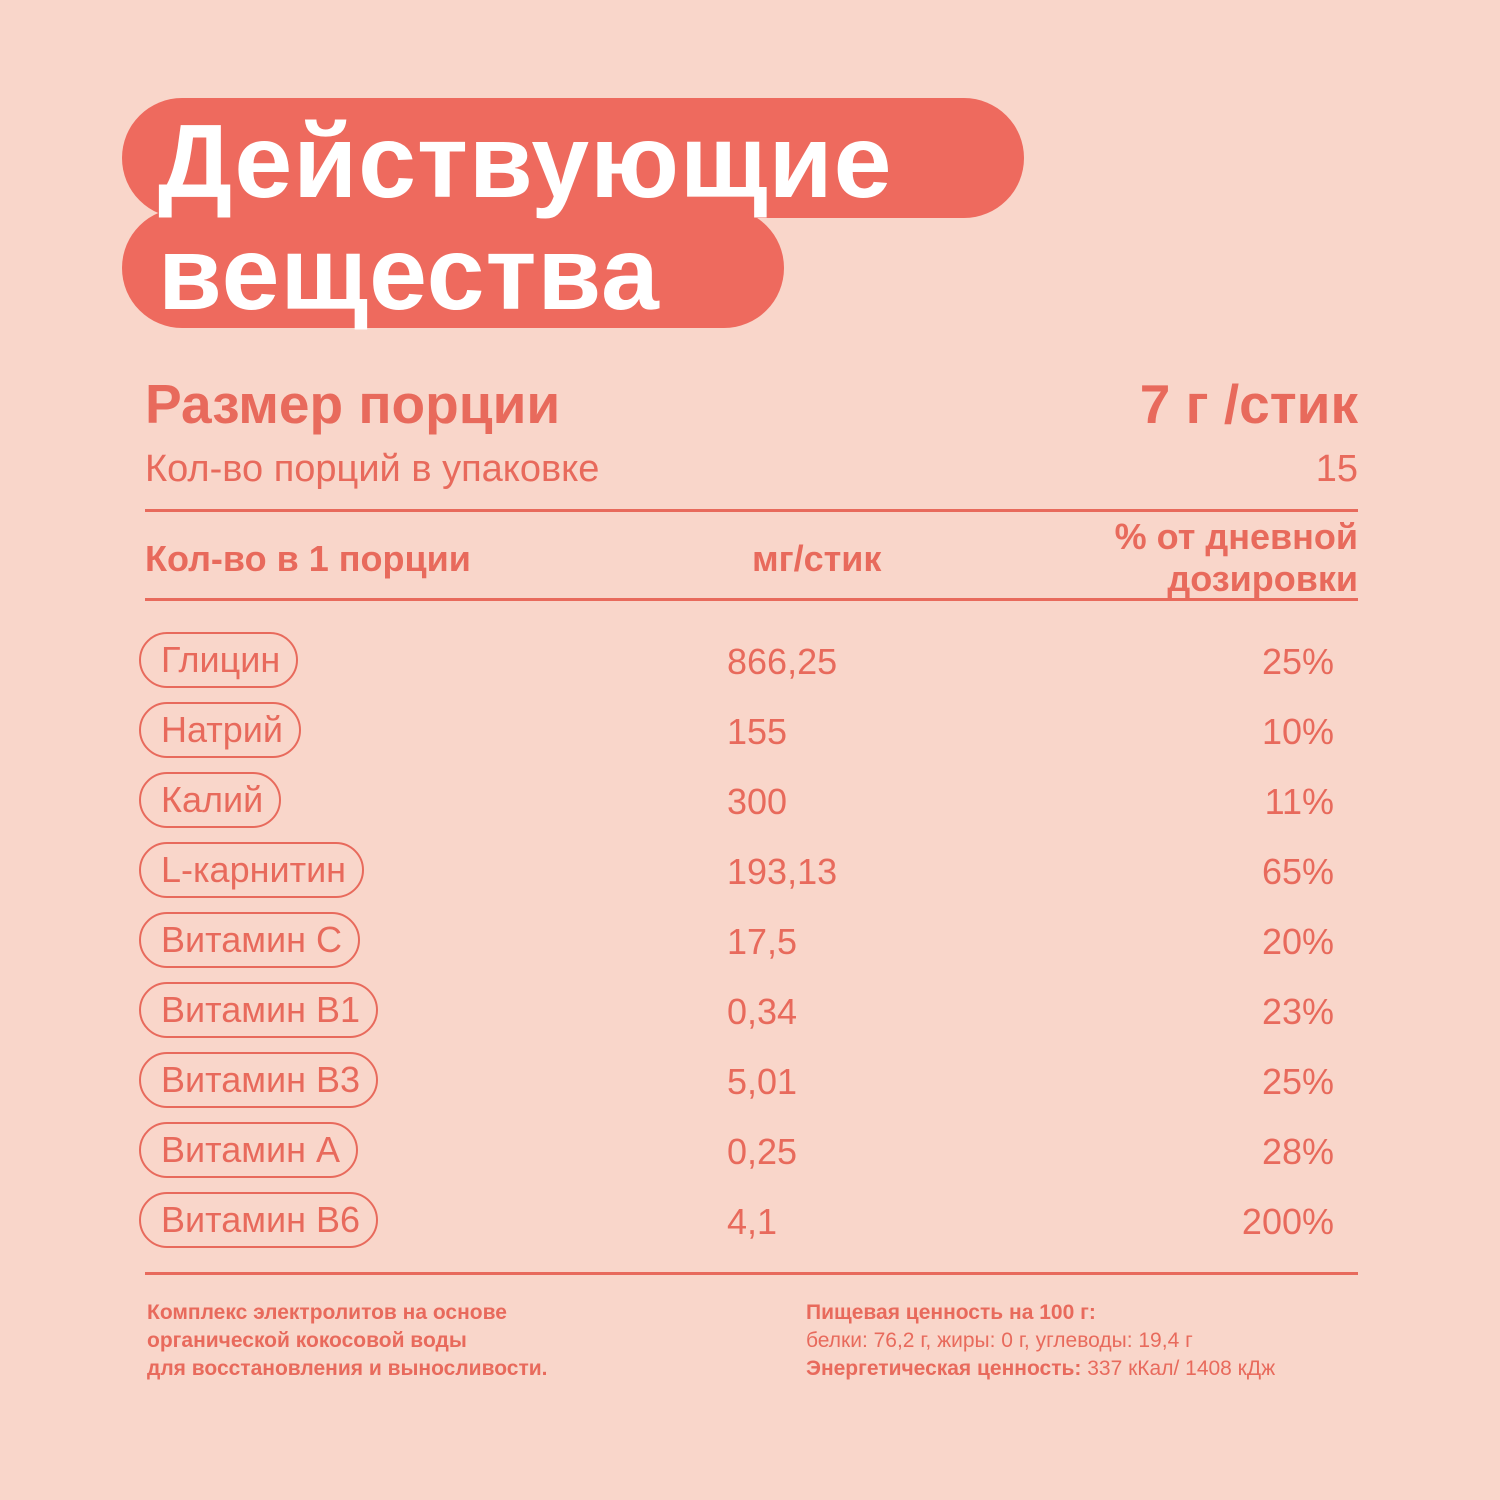 This screenshot has width=1500, height=1500. Describe the element at coordinates (944, 1368) in the screenshot. I see `energy-label: Энергетическая ценность:` at that location.